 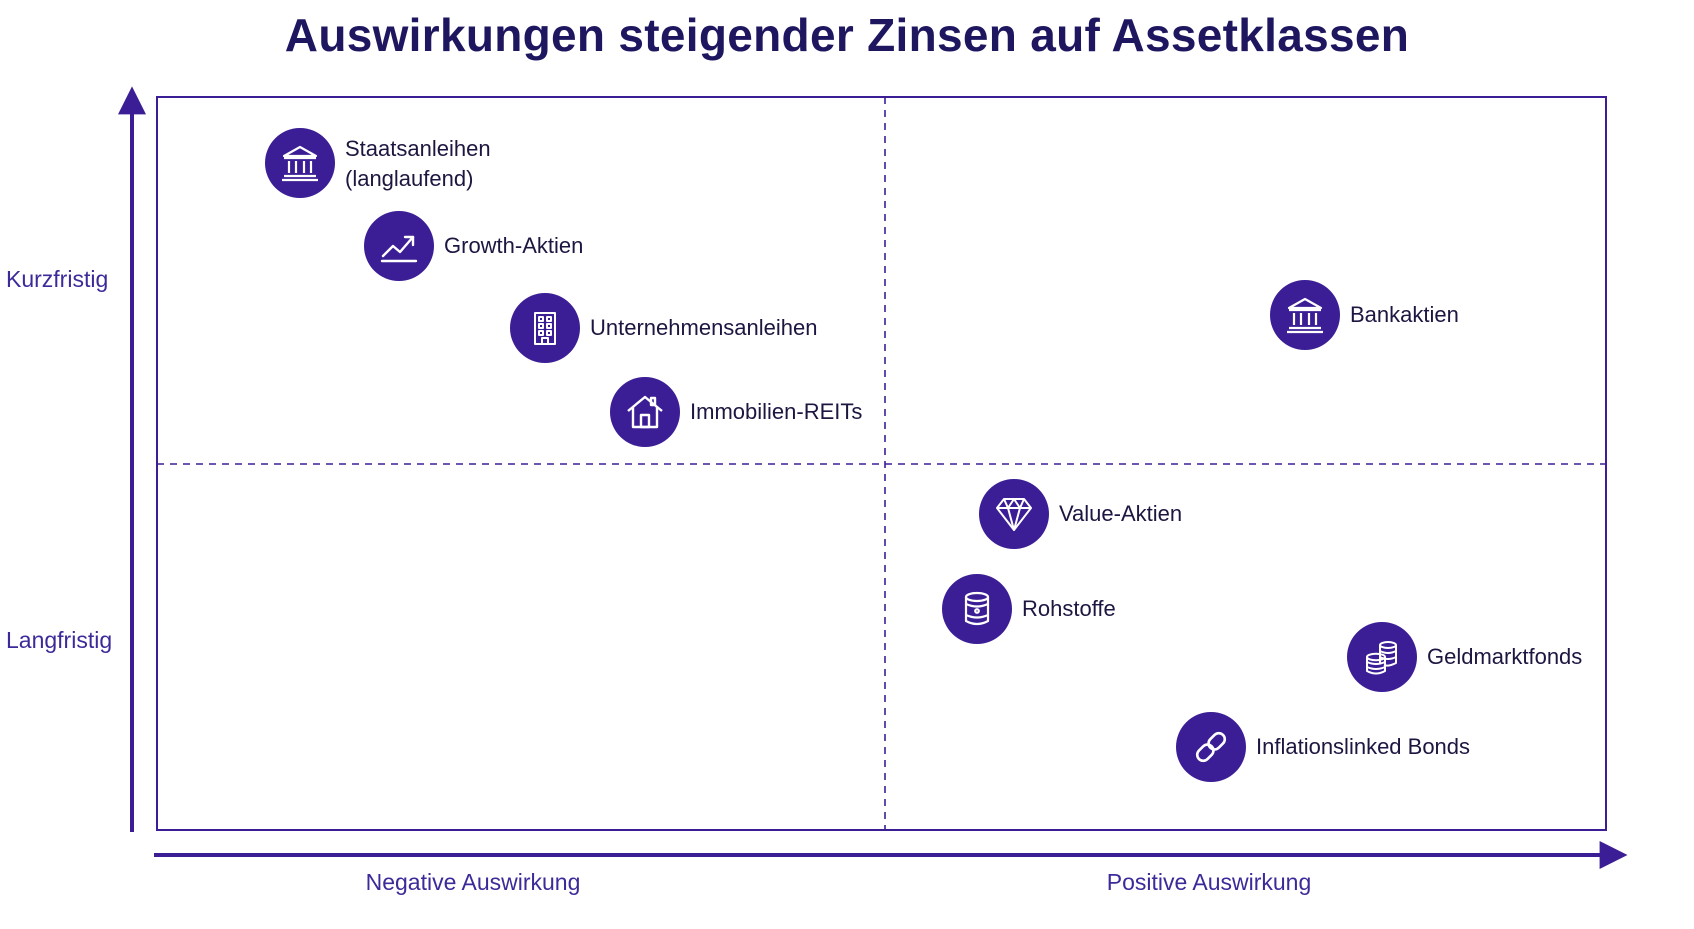 What do you see at coordinates (645, 412) in the screenshot?
I see `house-icon` at bounding box center [645, 412].